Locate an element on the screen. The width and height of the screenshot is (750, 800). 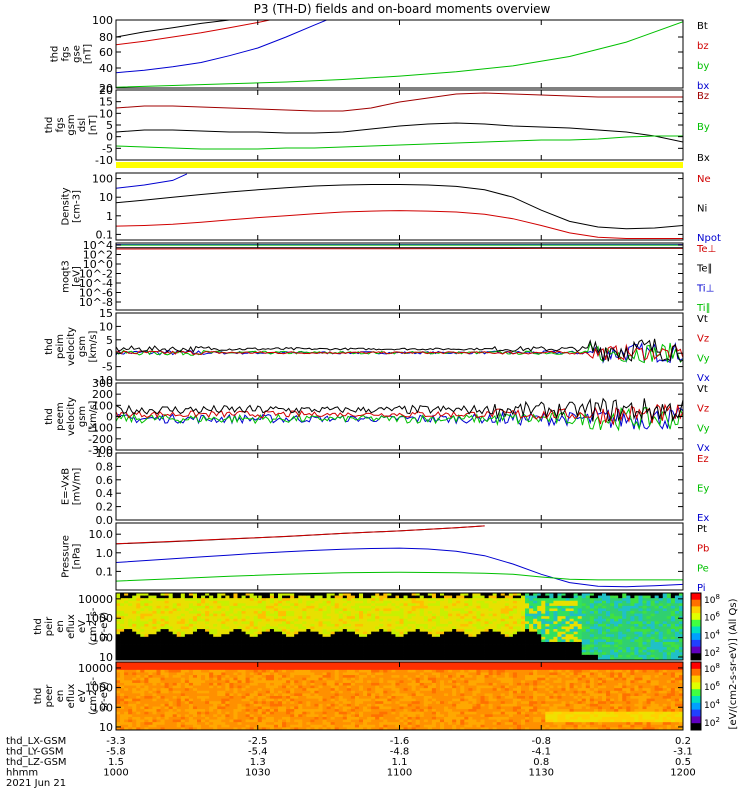
peim-series-Vz is located at coordinates (399, 352).